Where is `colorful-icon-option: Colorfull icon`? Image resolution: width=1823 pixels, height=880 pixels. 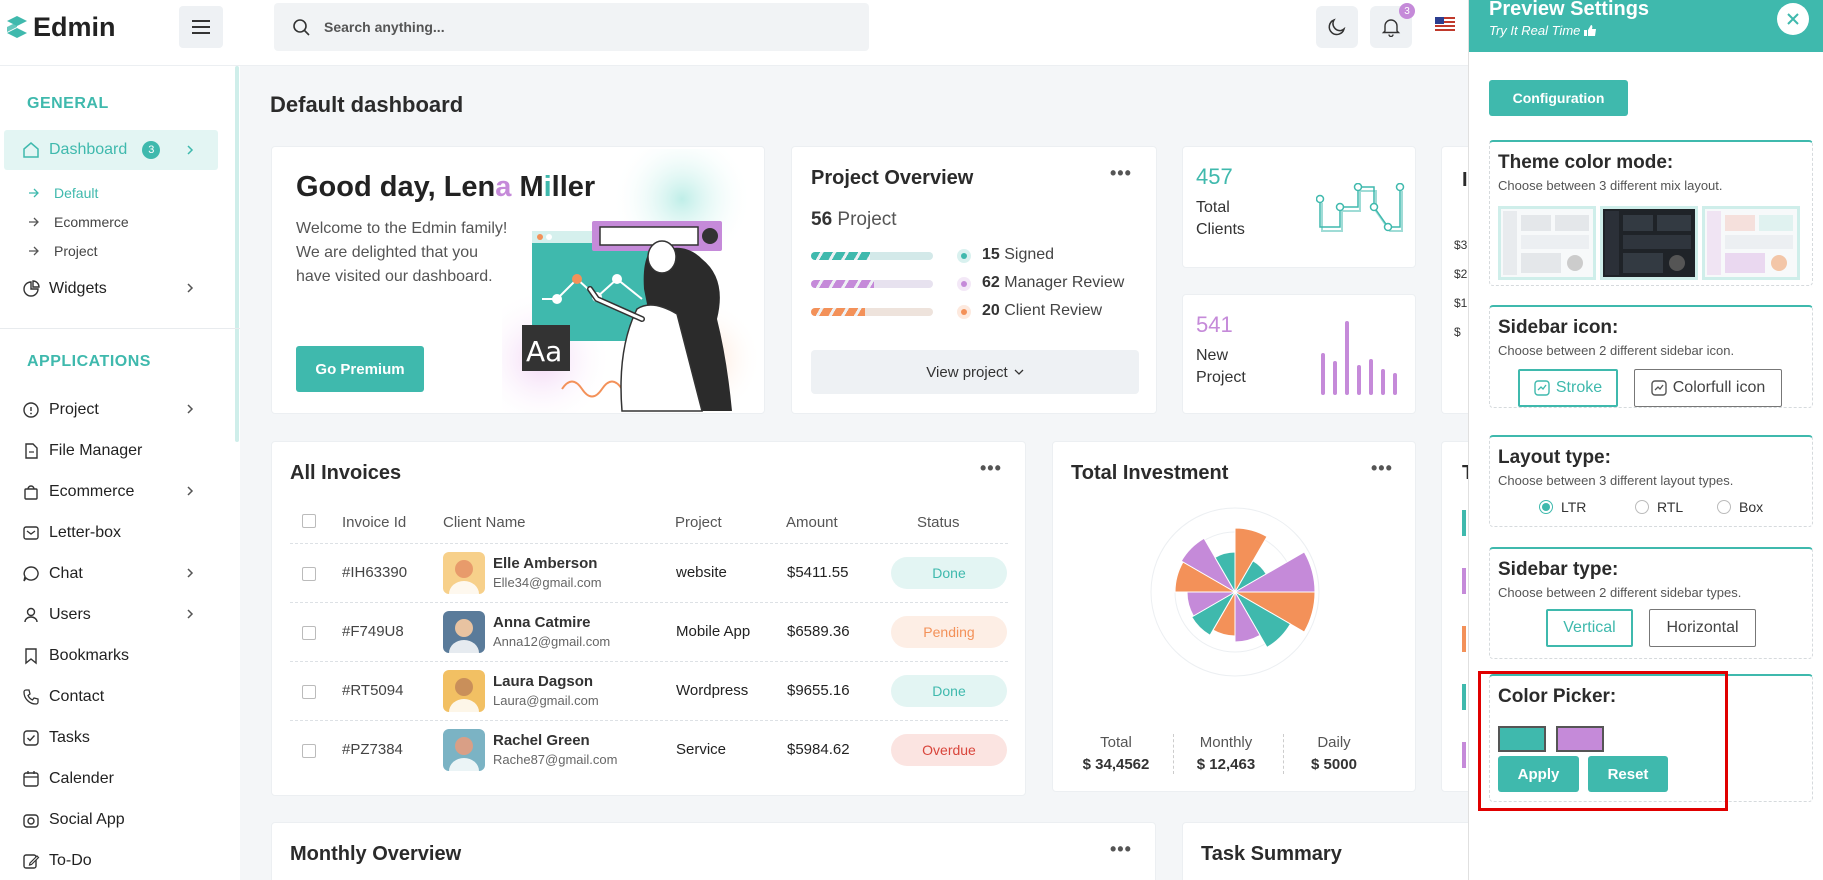
colorful-icon-option: Colorfull icon is located at coordinates (1708, 388).